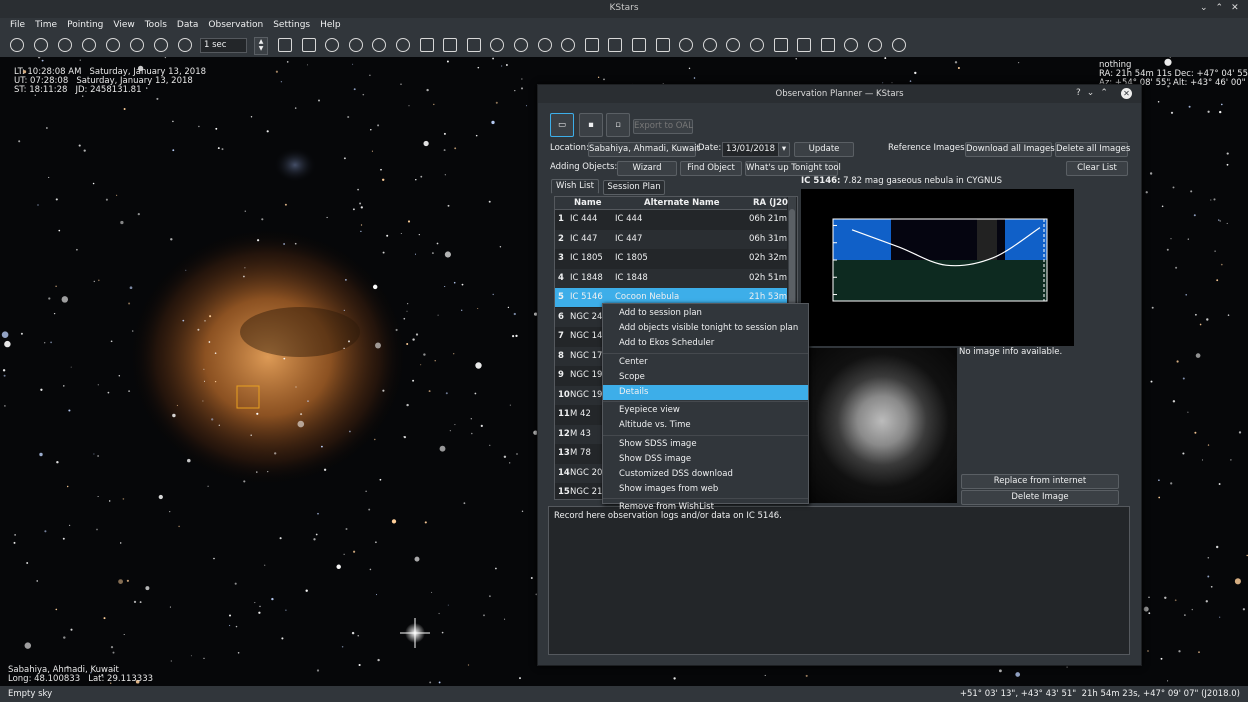 This screenshot has width=1248, height=702. What do you see at coordinates (644, 149) in the screenshot?
I see `location-button: Sabahiya, Ahmadi, Kuwait` at bounding box center [644, 149].